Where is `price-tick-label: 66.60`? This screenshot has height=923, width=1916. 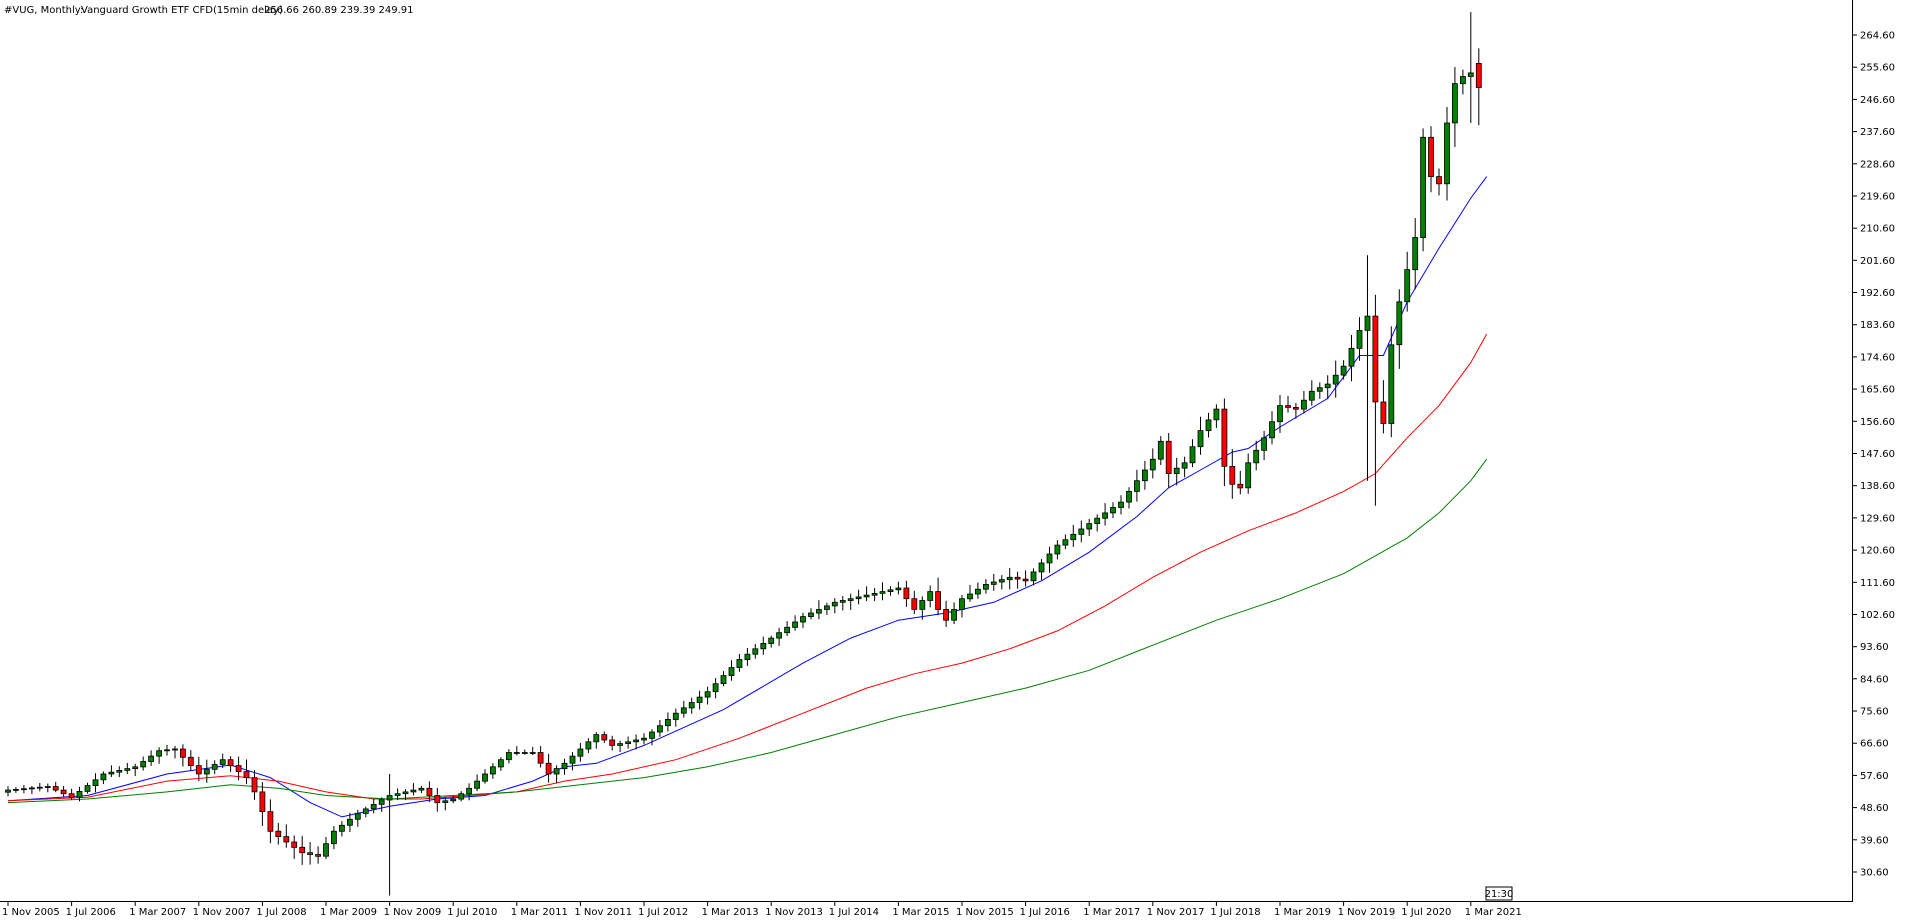 price-tick-label: 66.60 is located at coordinates (1874, 744).